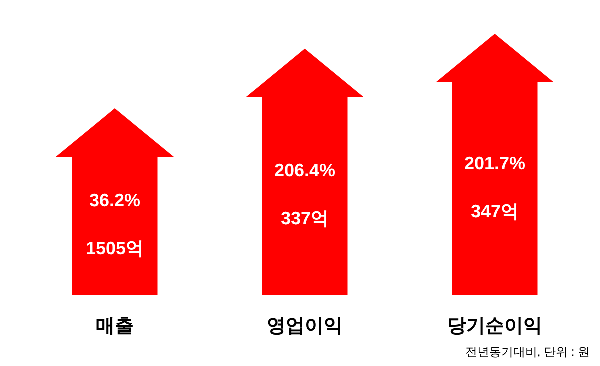 The height and width of the screenshot is (366, 600). What do you see at coordinates (115, 326) in the screenshot?
I see `x-tick-label: 매출` at bounding box center [115, 326].